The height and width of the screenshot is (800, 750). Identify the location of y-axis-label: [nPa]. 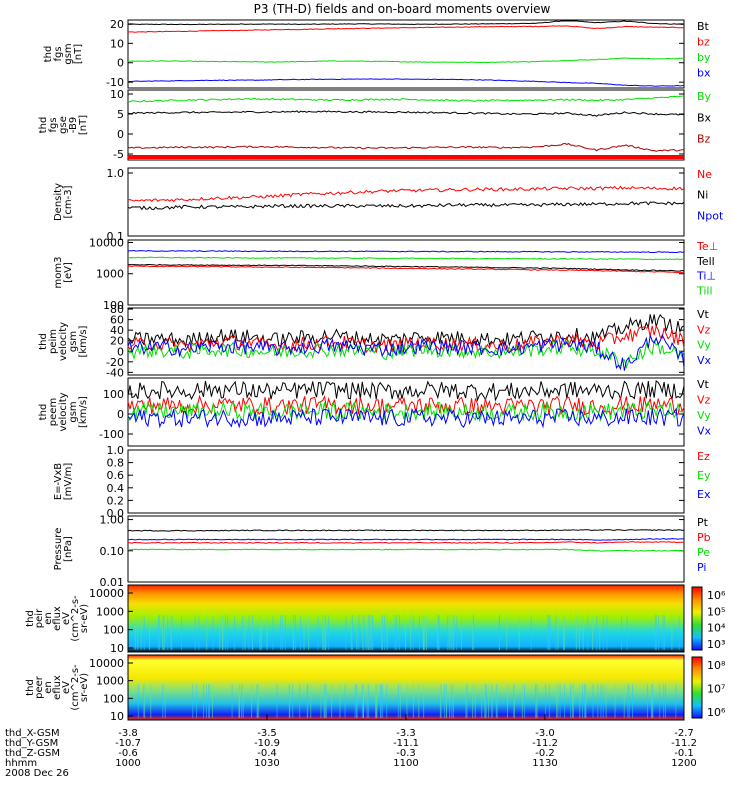
(68, 549).